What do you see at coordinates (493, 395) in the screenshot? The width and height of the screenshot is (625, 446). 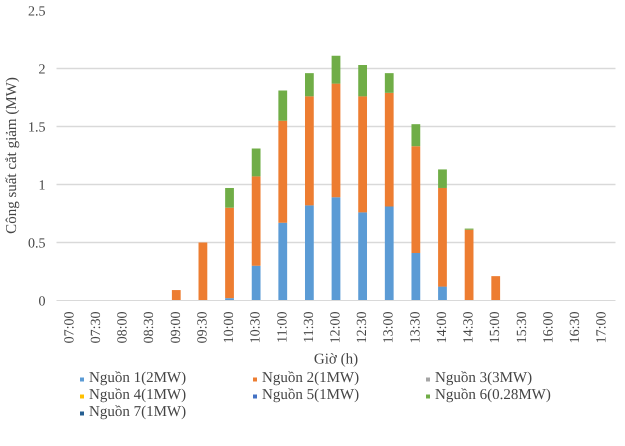 I see `legend-label: Nguồn 6(0.28MW)` at bounding box center [493, 395].